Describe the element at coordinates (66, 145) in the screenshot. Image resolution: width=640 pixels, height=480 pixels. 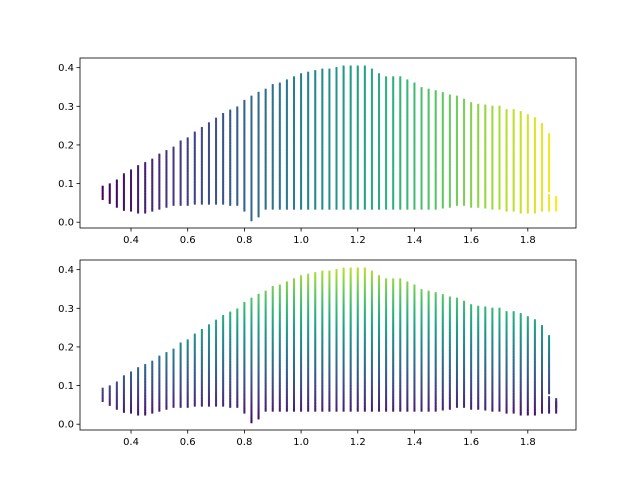
I see `y-tick-label: 0.2` at that location.